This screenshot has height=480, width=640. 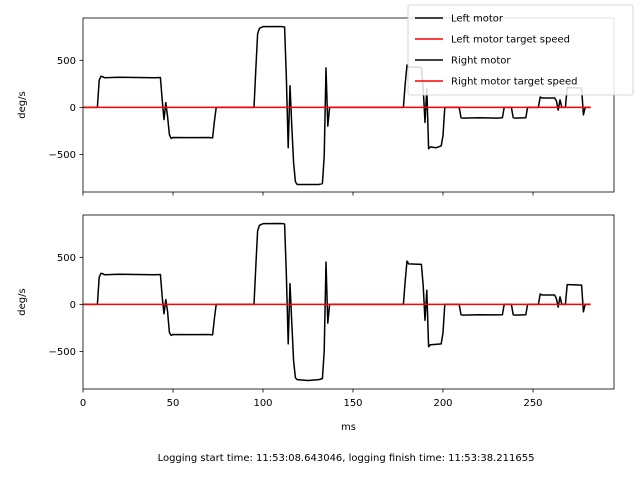 What do you see at coordinates (442, 403) in the screenshot?
I see `x-tick-label: 200` at bounding box center [442, 403].